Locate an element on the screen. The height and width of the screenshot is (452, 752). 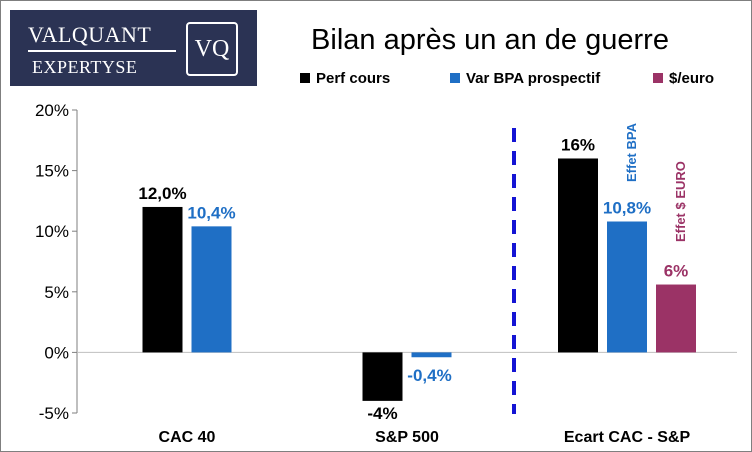
logo-brand-top: VALQUANT is located at coordinates (90, 34).